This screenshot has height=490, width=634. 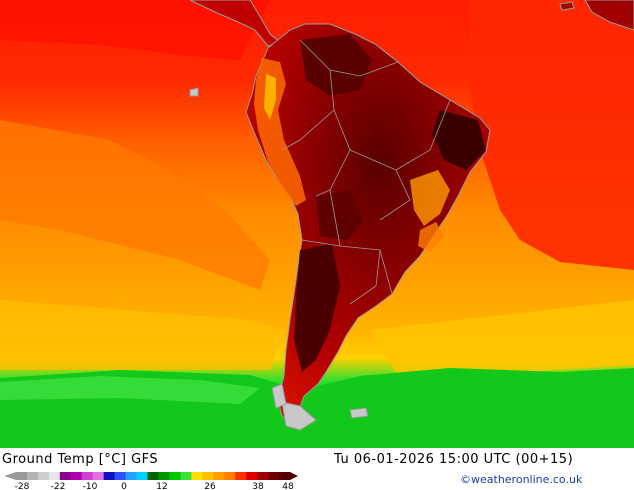 I want to click on hot-spot-amazon, so click(x=336, y=65).